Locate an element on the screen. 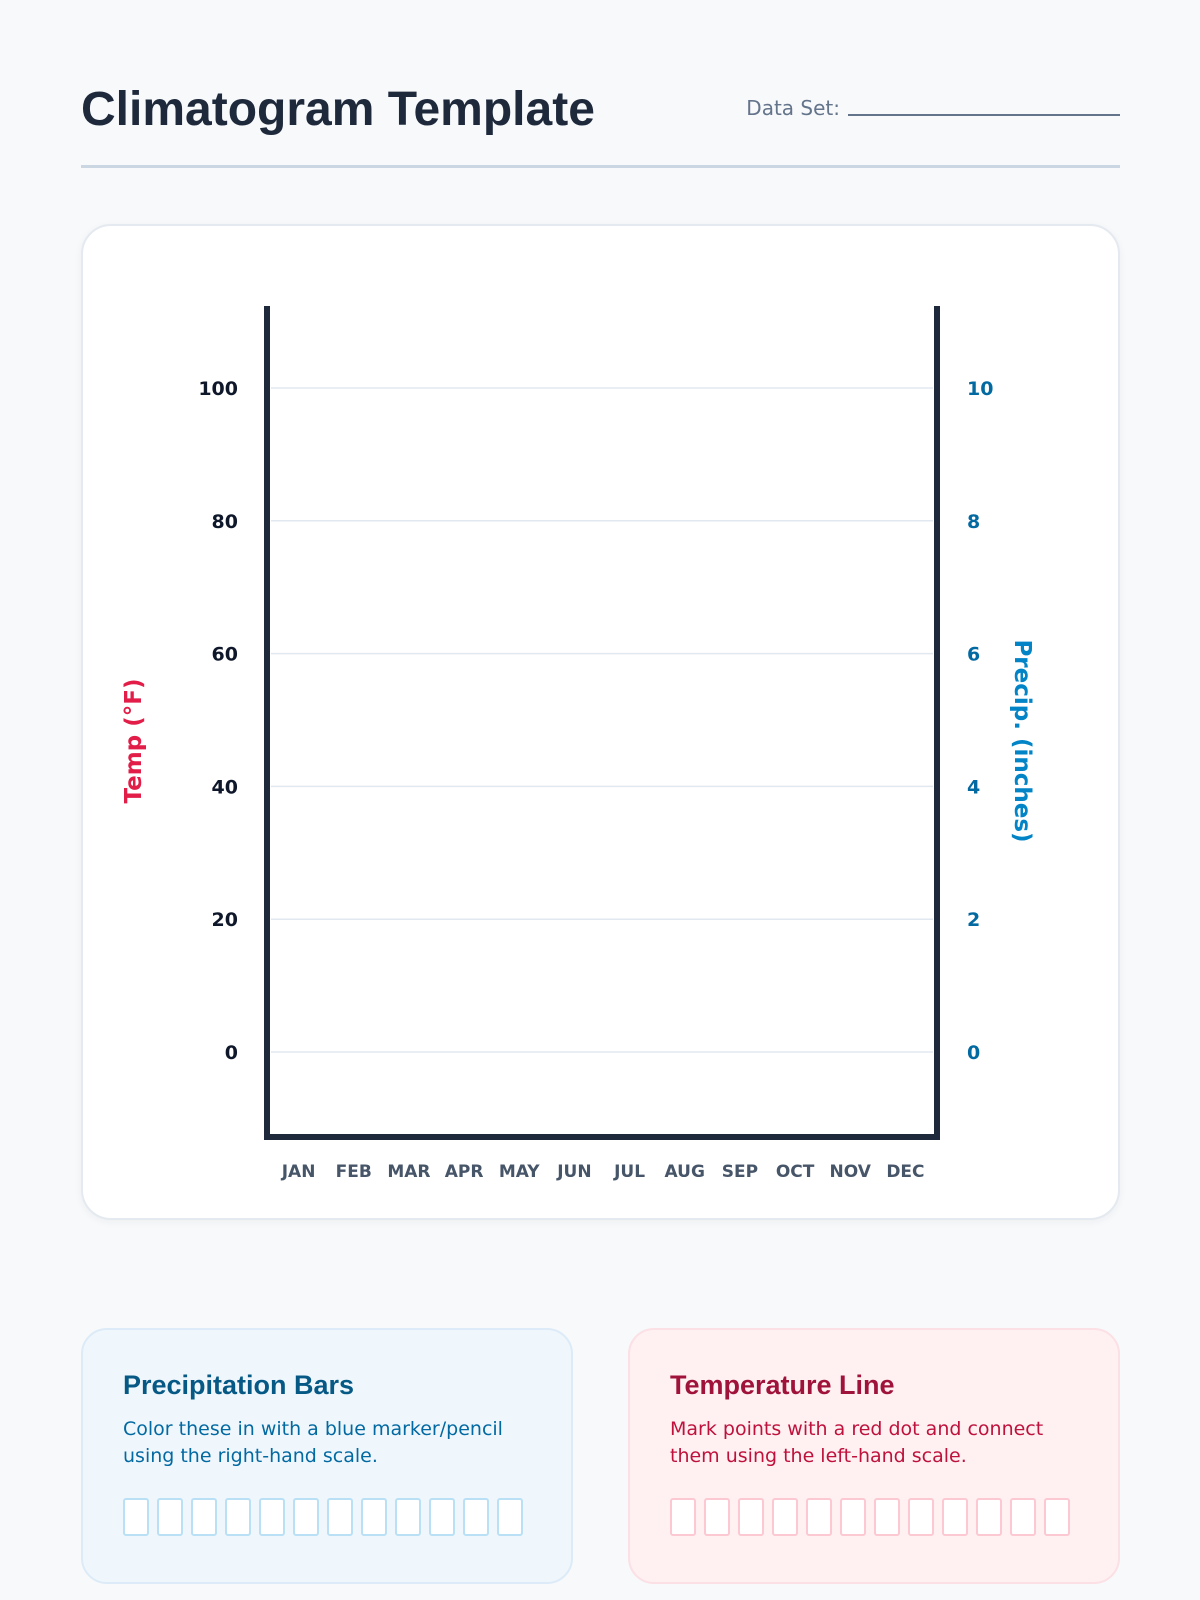 The height and width of the screenshot is (1600, 1200). dataset-field: Data Set: is located at coordinates (933, 108).